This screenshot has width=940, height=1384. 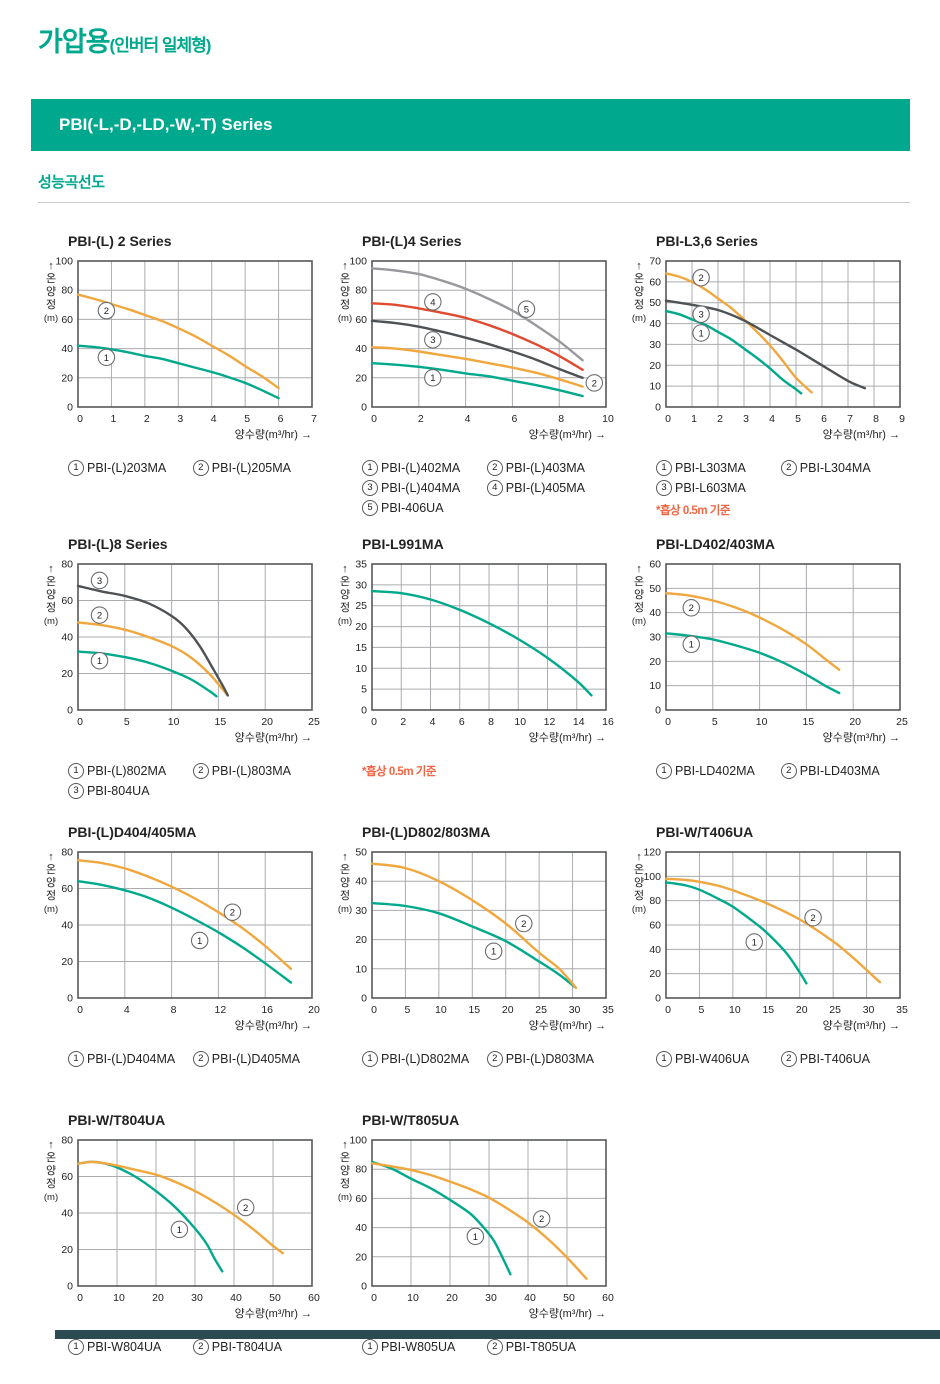 I want to click on section-title: 성능곡선도, so click(x=71, y=182).